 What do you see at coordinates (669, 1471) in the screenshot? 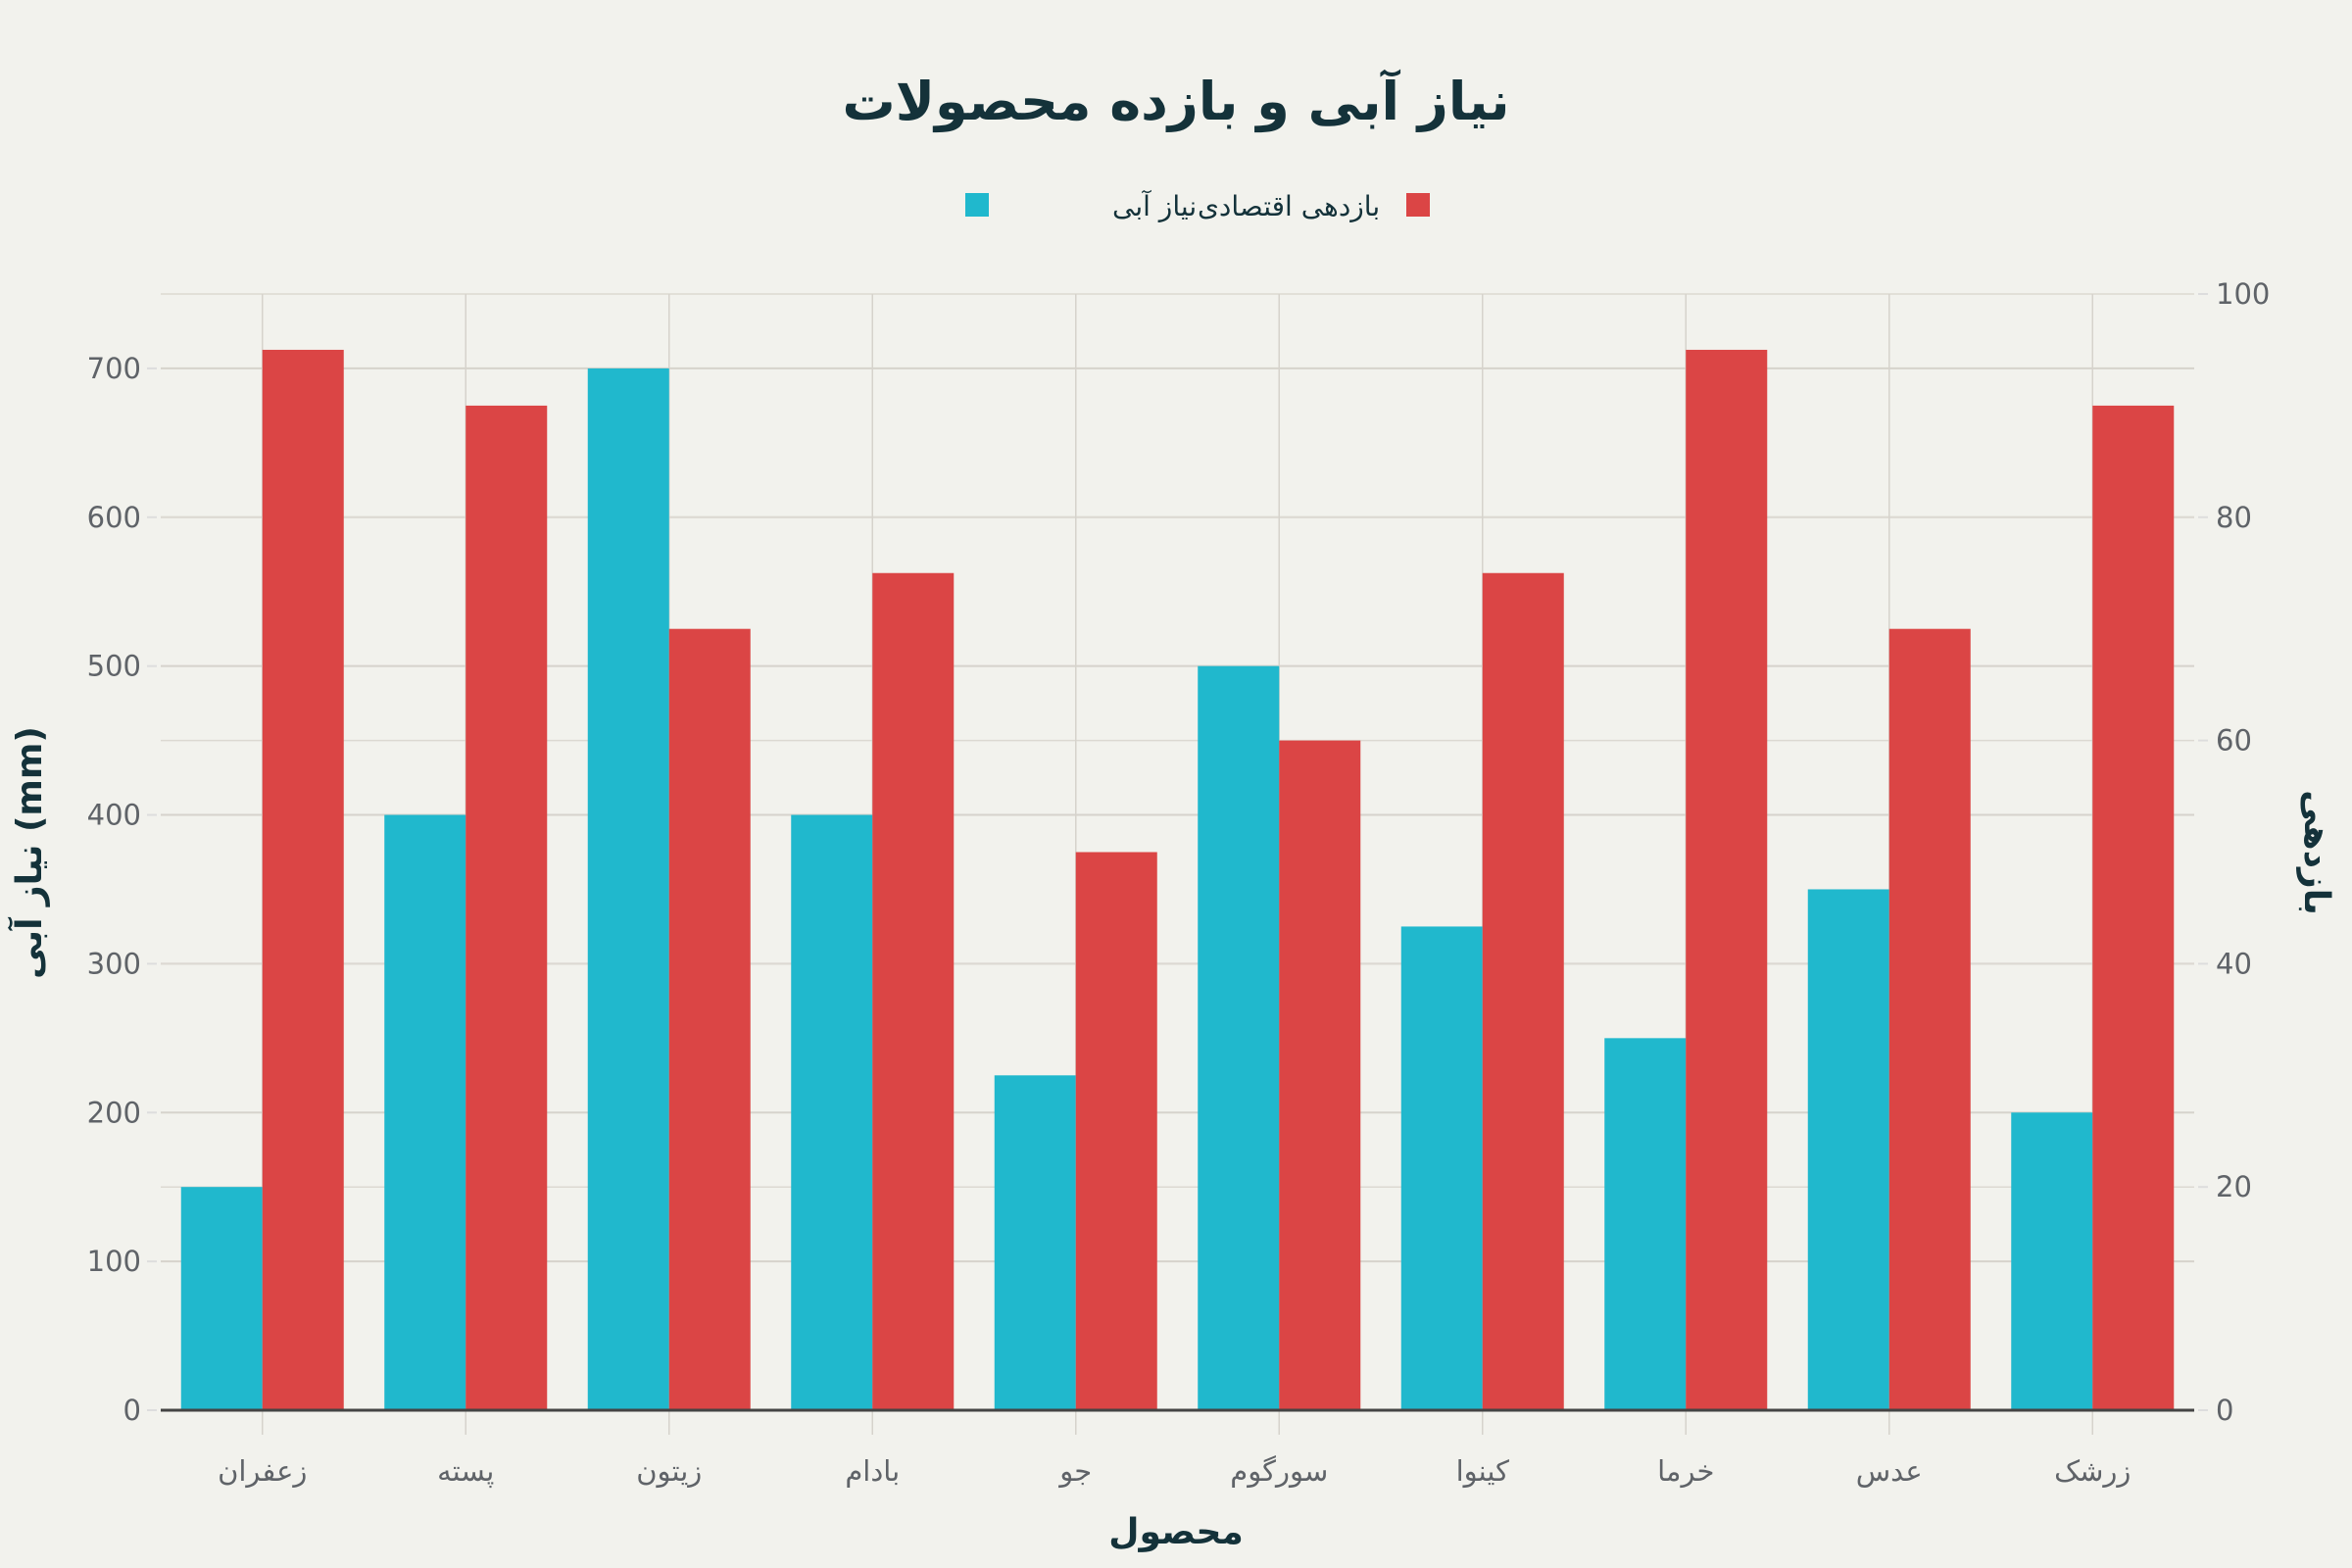
I see `x-tick-label: زیتون` at bounding box center [669, 1471].